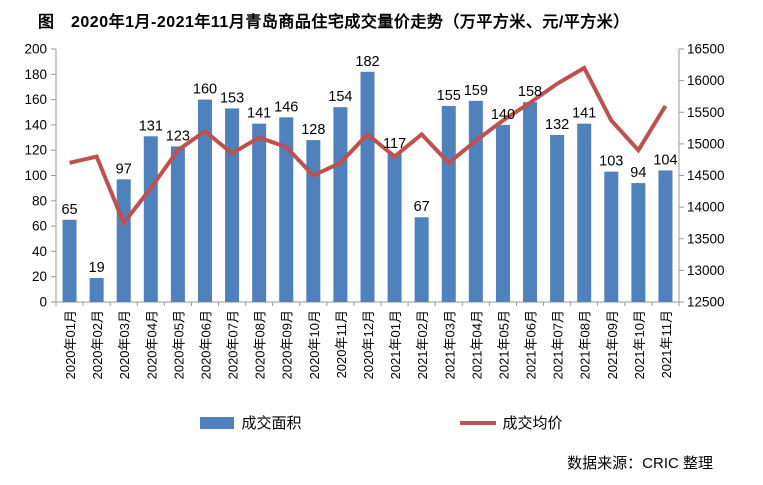 The width and height of the screenshot is (763, 485). Describe the element at coordinates (706, 112) in the screenshot. I see `right-axis-label: 15500` at that location.